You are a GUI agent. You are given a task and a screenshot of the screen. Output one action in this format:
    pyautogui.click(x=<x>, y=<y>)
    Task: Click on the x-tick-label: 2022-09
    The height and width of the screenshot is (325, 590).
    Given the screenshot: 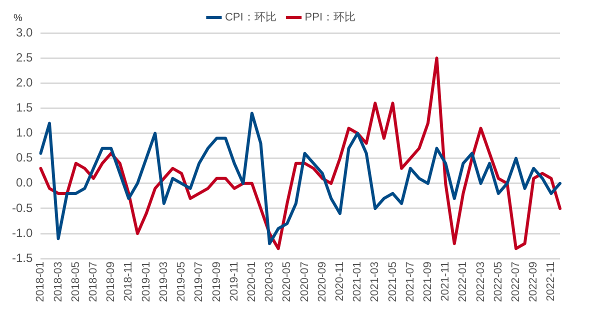 What is the action you would take?
    pyautogui.click(x=534, y=282)
    